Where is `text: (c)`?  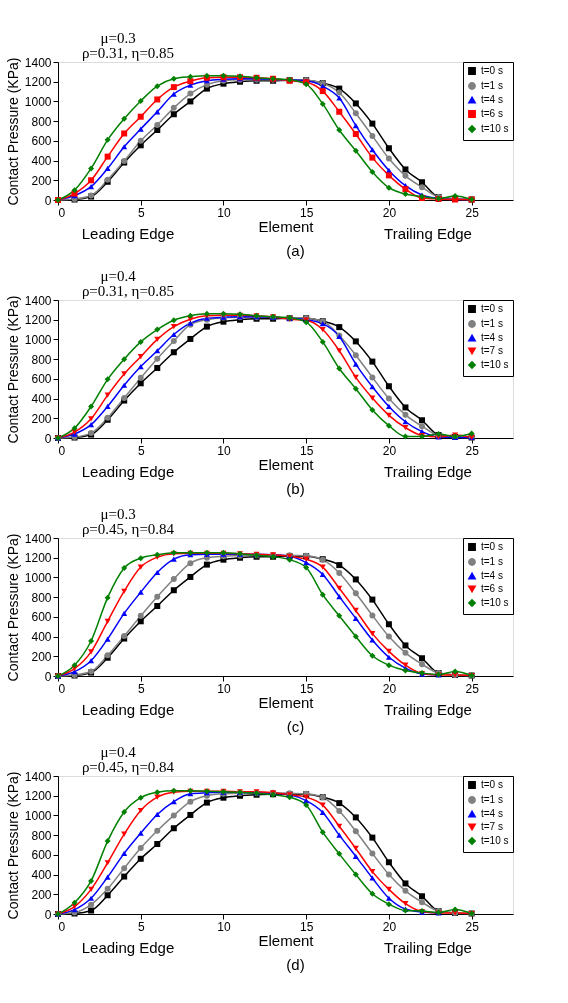 text: (c) is located at coordinates (295, 726).